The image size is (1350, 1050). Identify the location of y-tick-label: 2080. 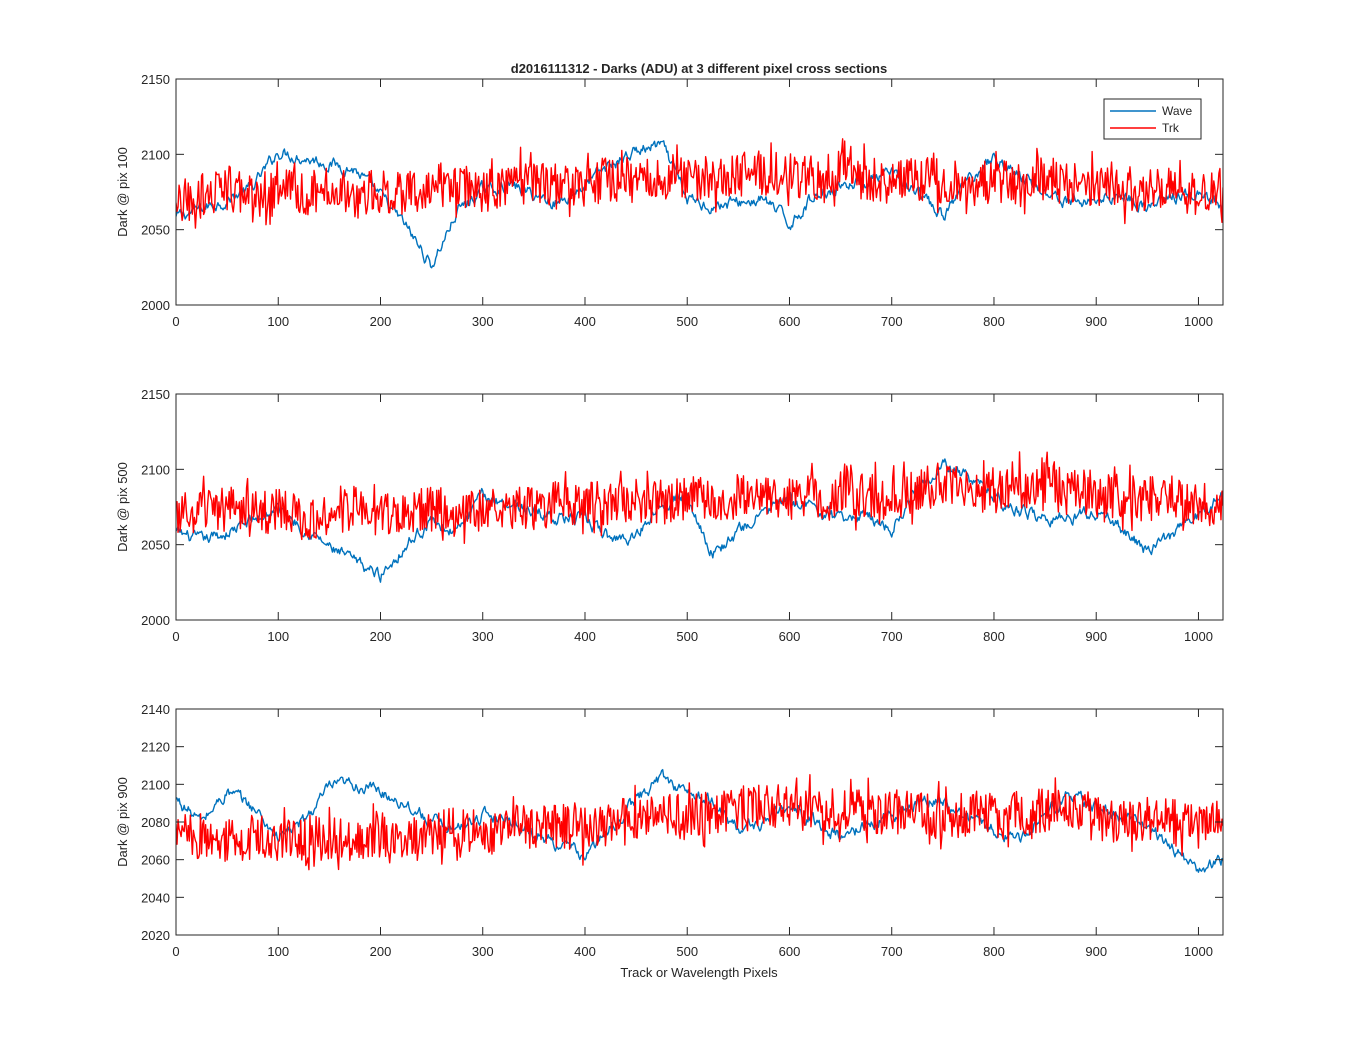
(155, 822).